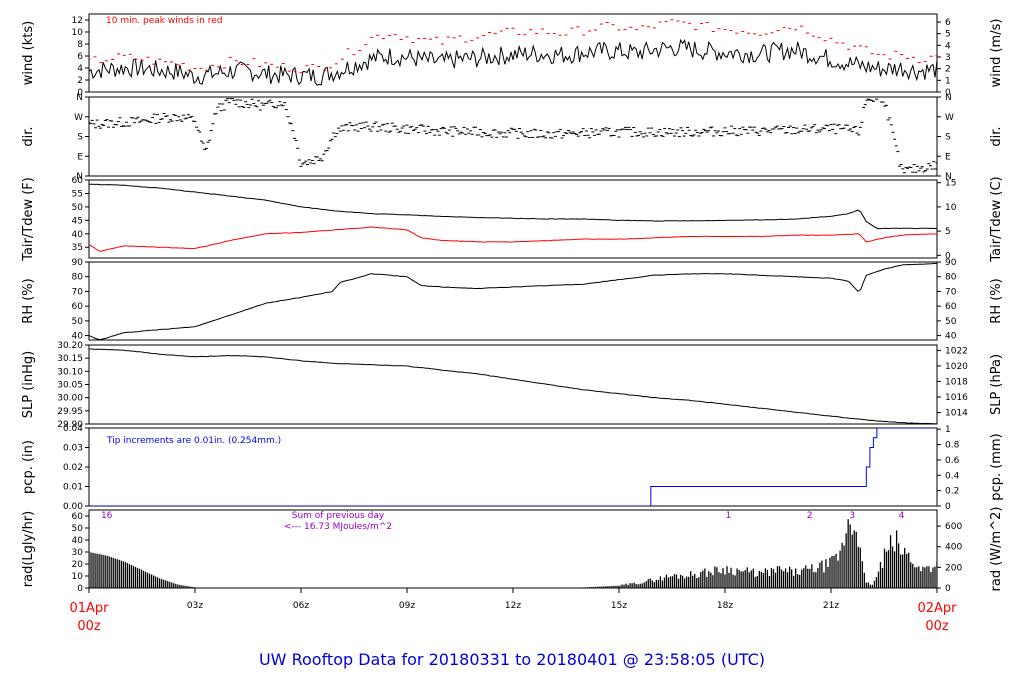 The height and width of the screenshot is (700, 1024). I want to click on series-sea-level-pressure, so click(513, 386).